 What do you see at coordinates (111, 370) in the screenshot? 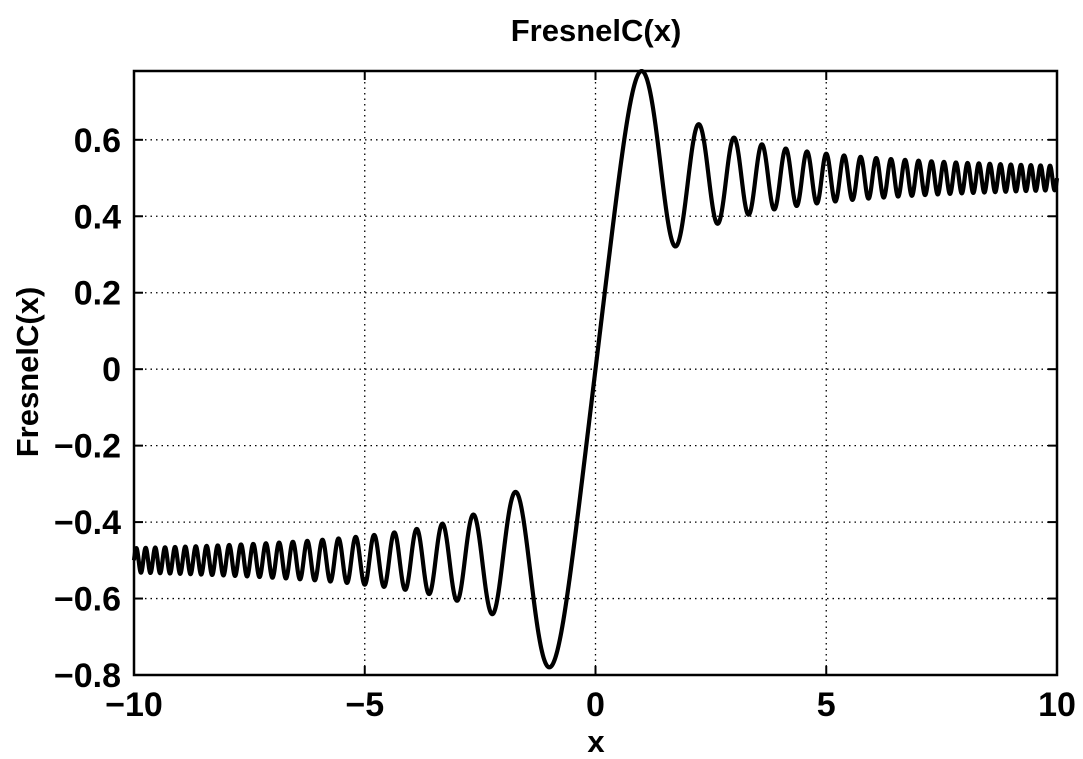
I see `y-tick-label: 0` at bounding box center [111, 370].